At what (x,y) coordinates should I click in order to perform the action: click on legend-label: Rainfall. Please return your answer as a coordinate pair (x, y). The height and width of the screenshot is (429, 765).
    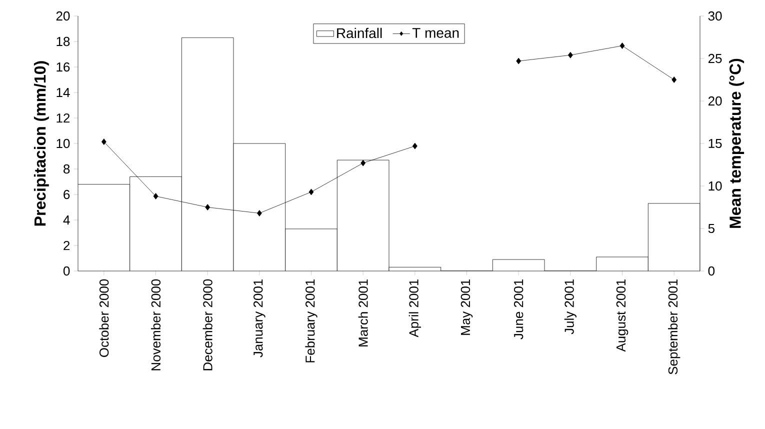
    Looking at the image, I should click on (359, 33).